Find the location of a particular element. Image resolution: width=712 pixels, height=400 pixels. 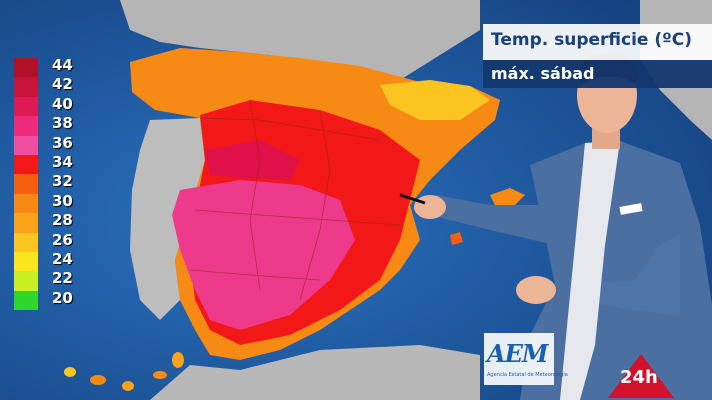

aemet-logo-subtext: Agencia Estatal de Meteorología is located at coordinates (527, 375).